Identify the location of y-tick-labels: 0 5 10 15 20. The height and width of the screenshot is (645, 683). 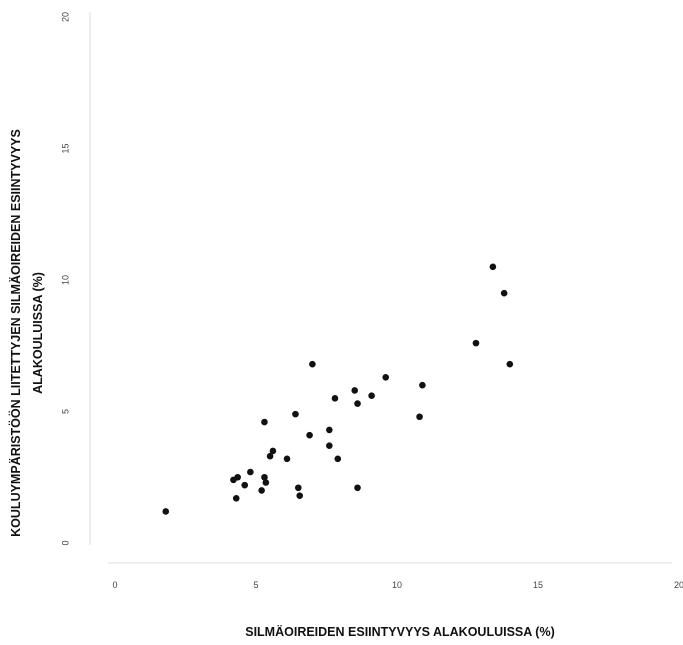
(65, 279).